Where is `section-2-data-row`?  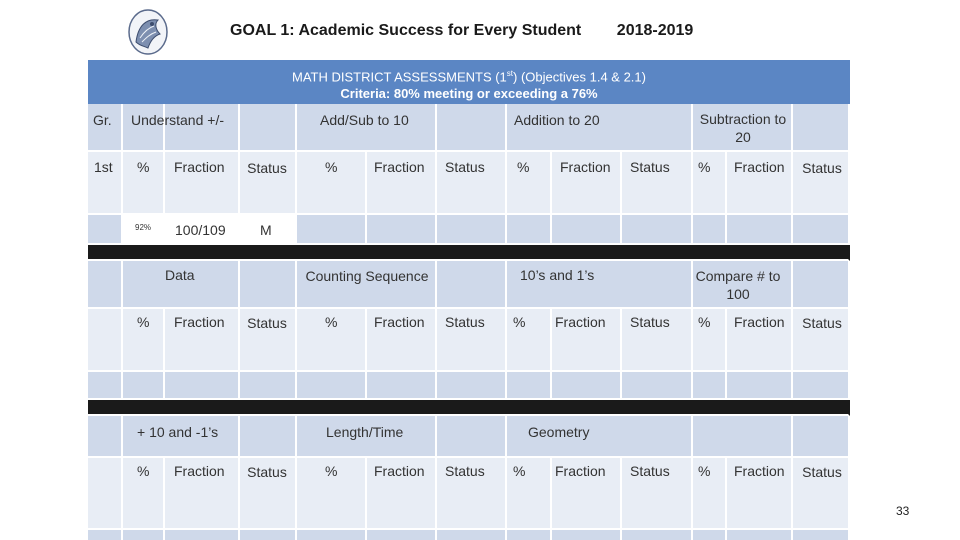 section-2-data-row is located at coordinates (469, 386).